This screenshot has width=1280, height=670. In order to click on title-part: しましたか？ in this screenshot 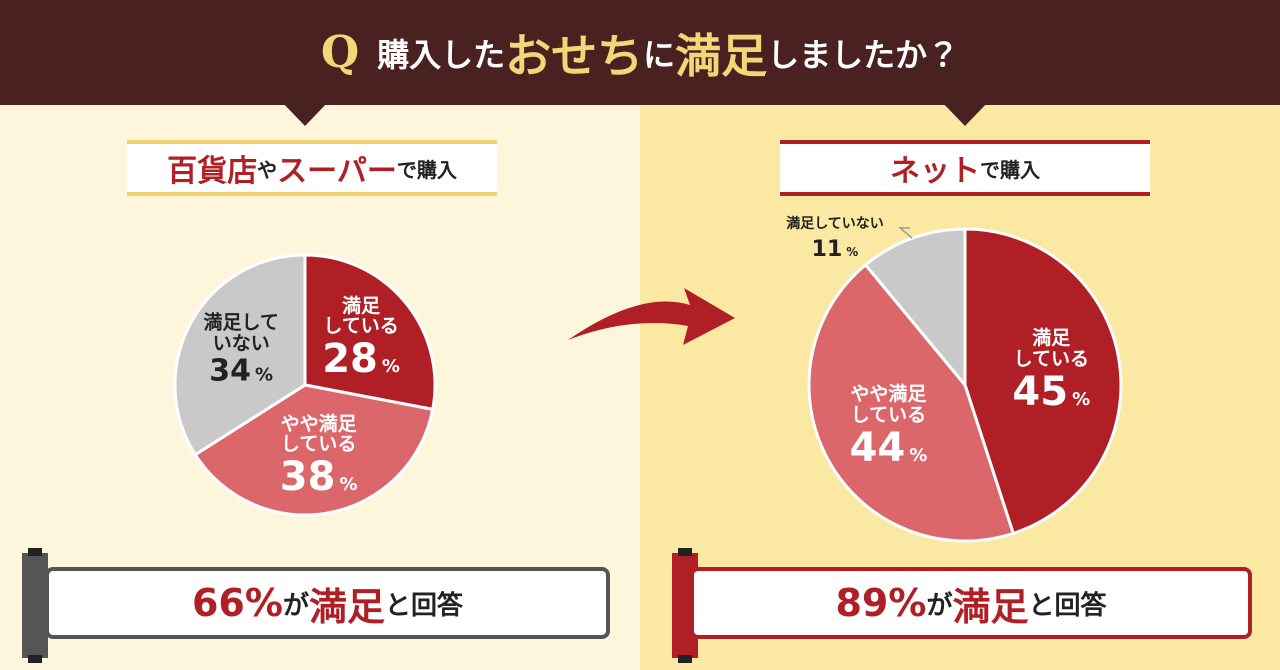, I will do `click(863, 54)`.